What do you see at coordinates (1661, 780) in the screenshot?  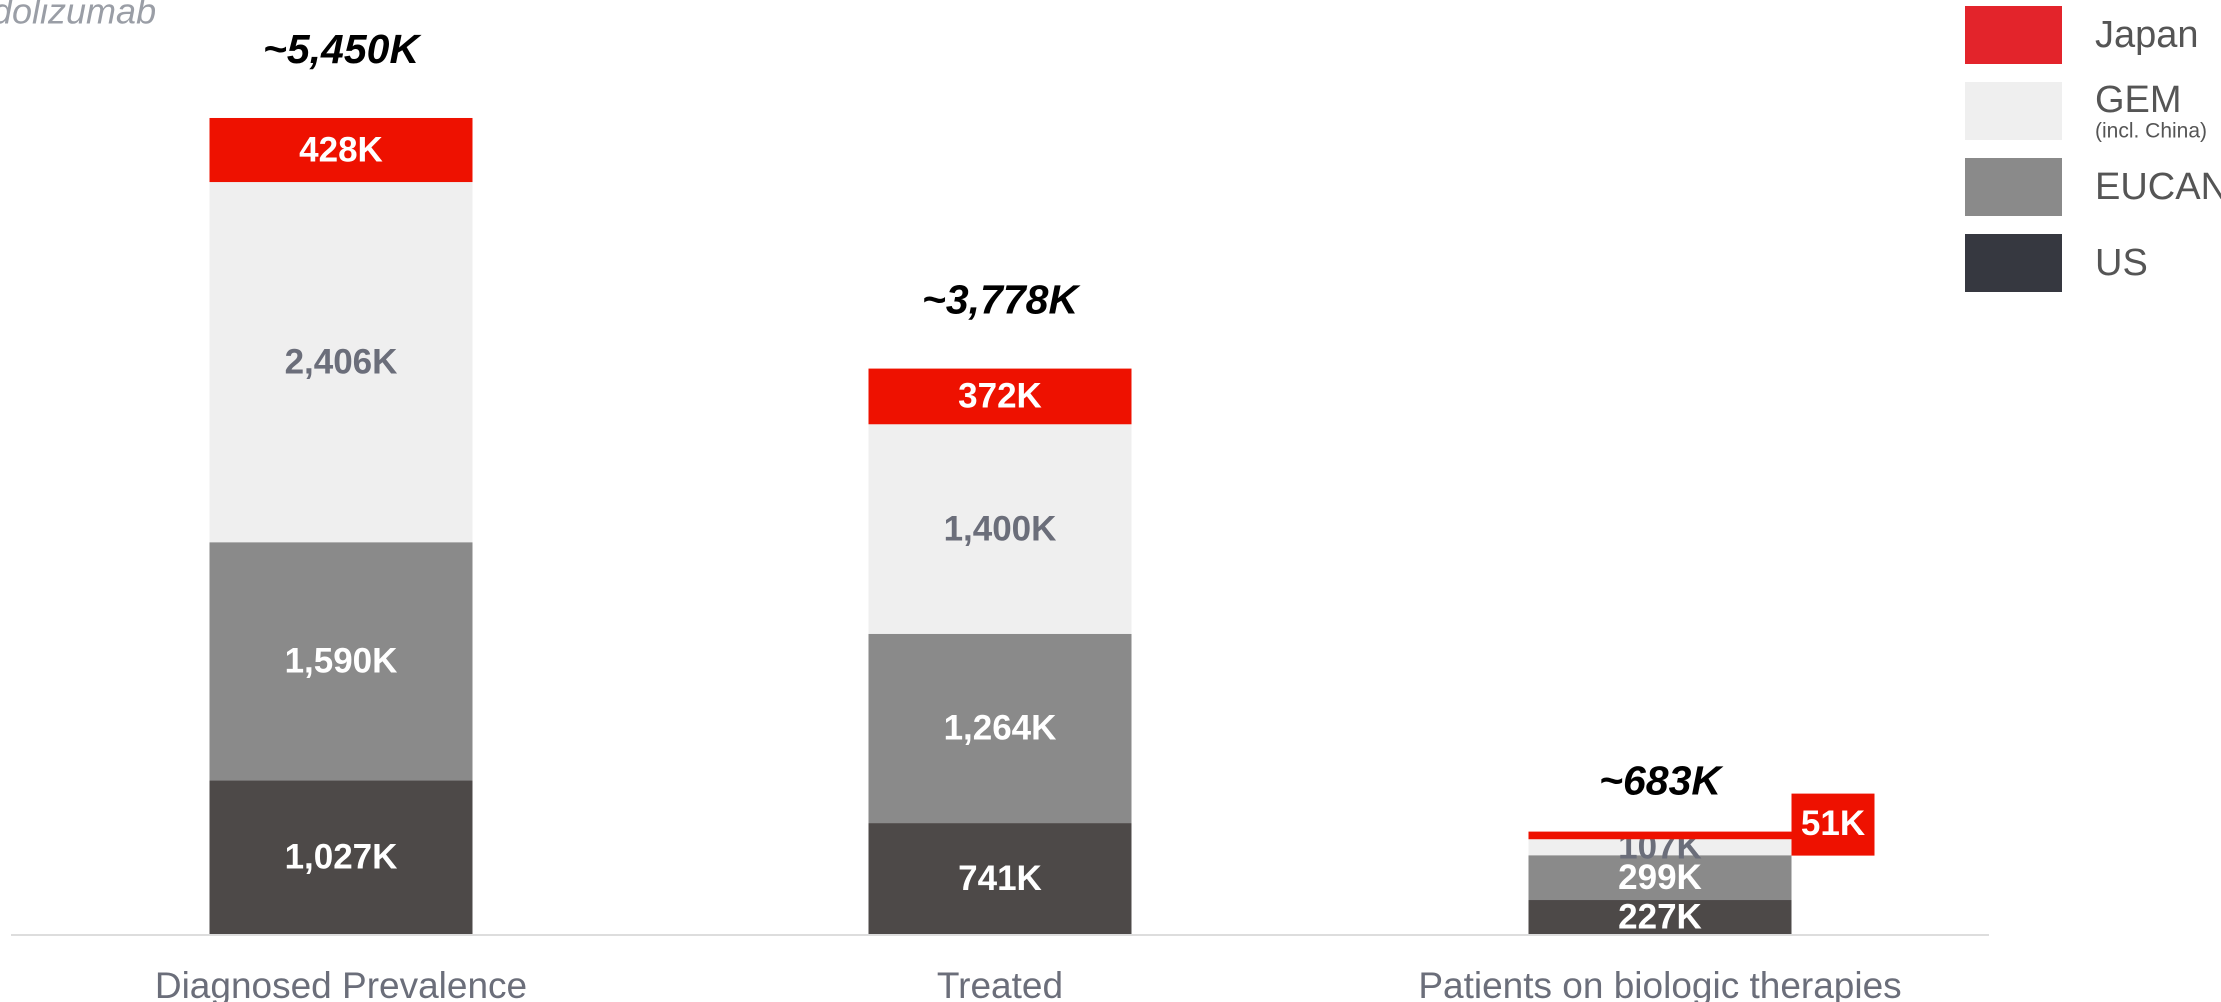 I see `total-label: ~683K` at bounding box center [1661, 780].